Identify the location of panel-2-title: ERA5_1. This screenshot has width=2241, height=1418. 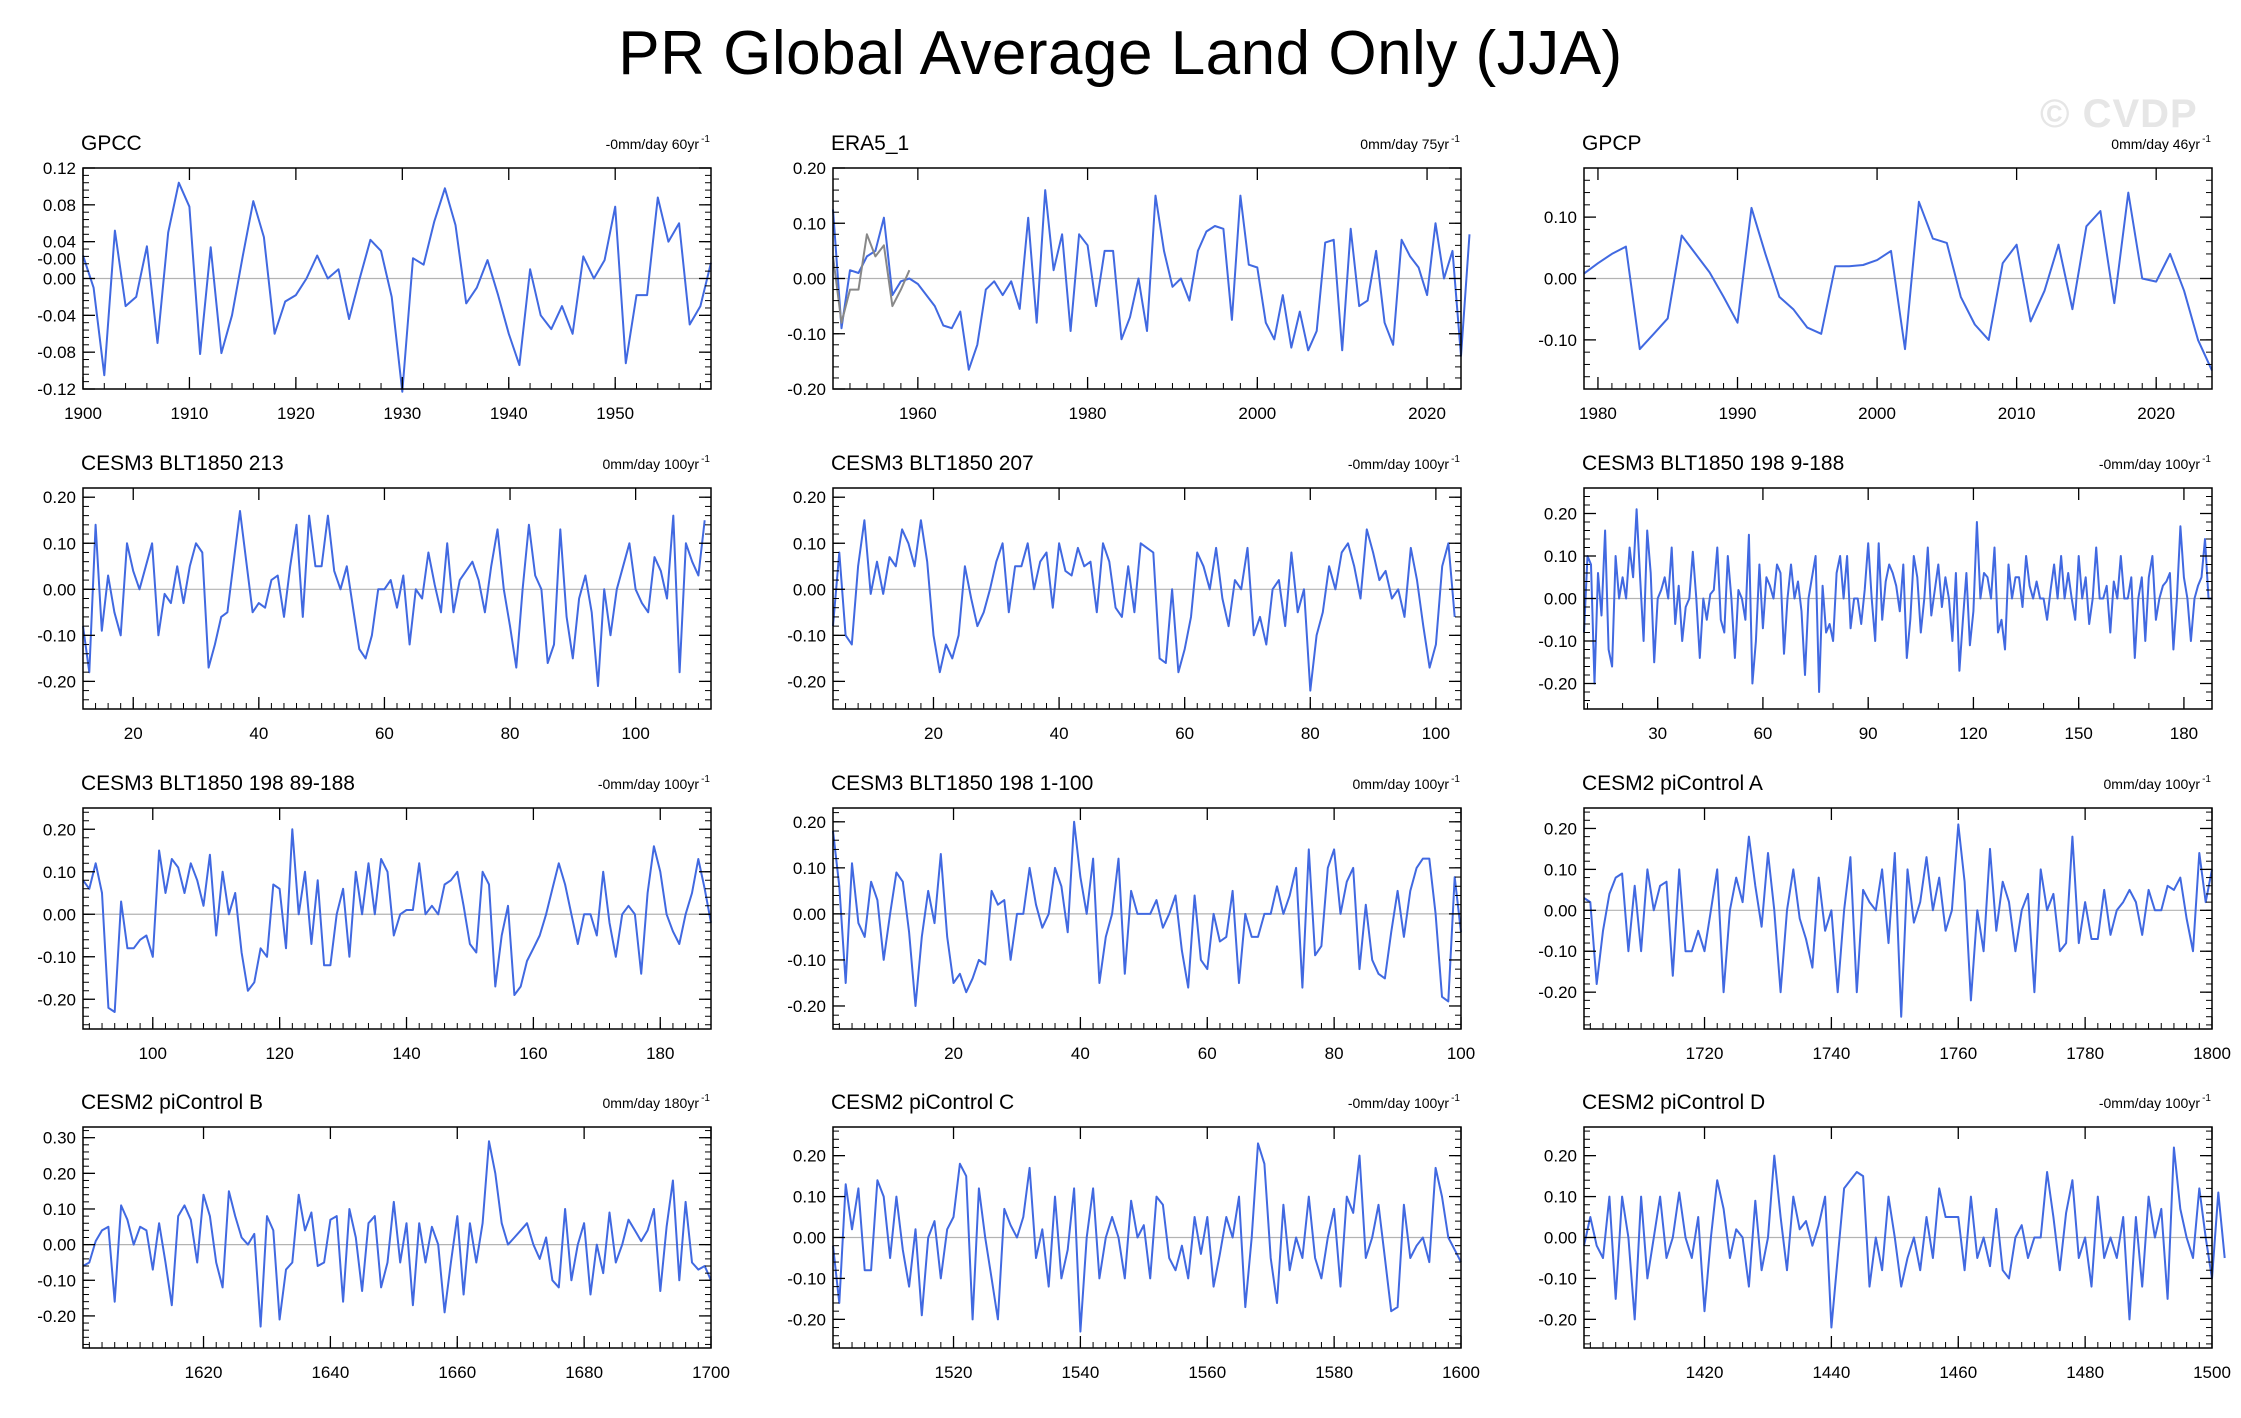
(870, 143).